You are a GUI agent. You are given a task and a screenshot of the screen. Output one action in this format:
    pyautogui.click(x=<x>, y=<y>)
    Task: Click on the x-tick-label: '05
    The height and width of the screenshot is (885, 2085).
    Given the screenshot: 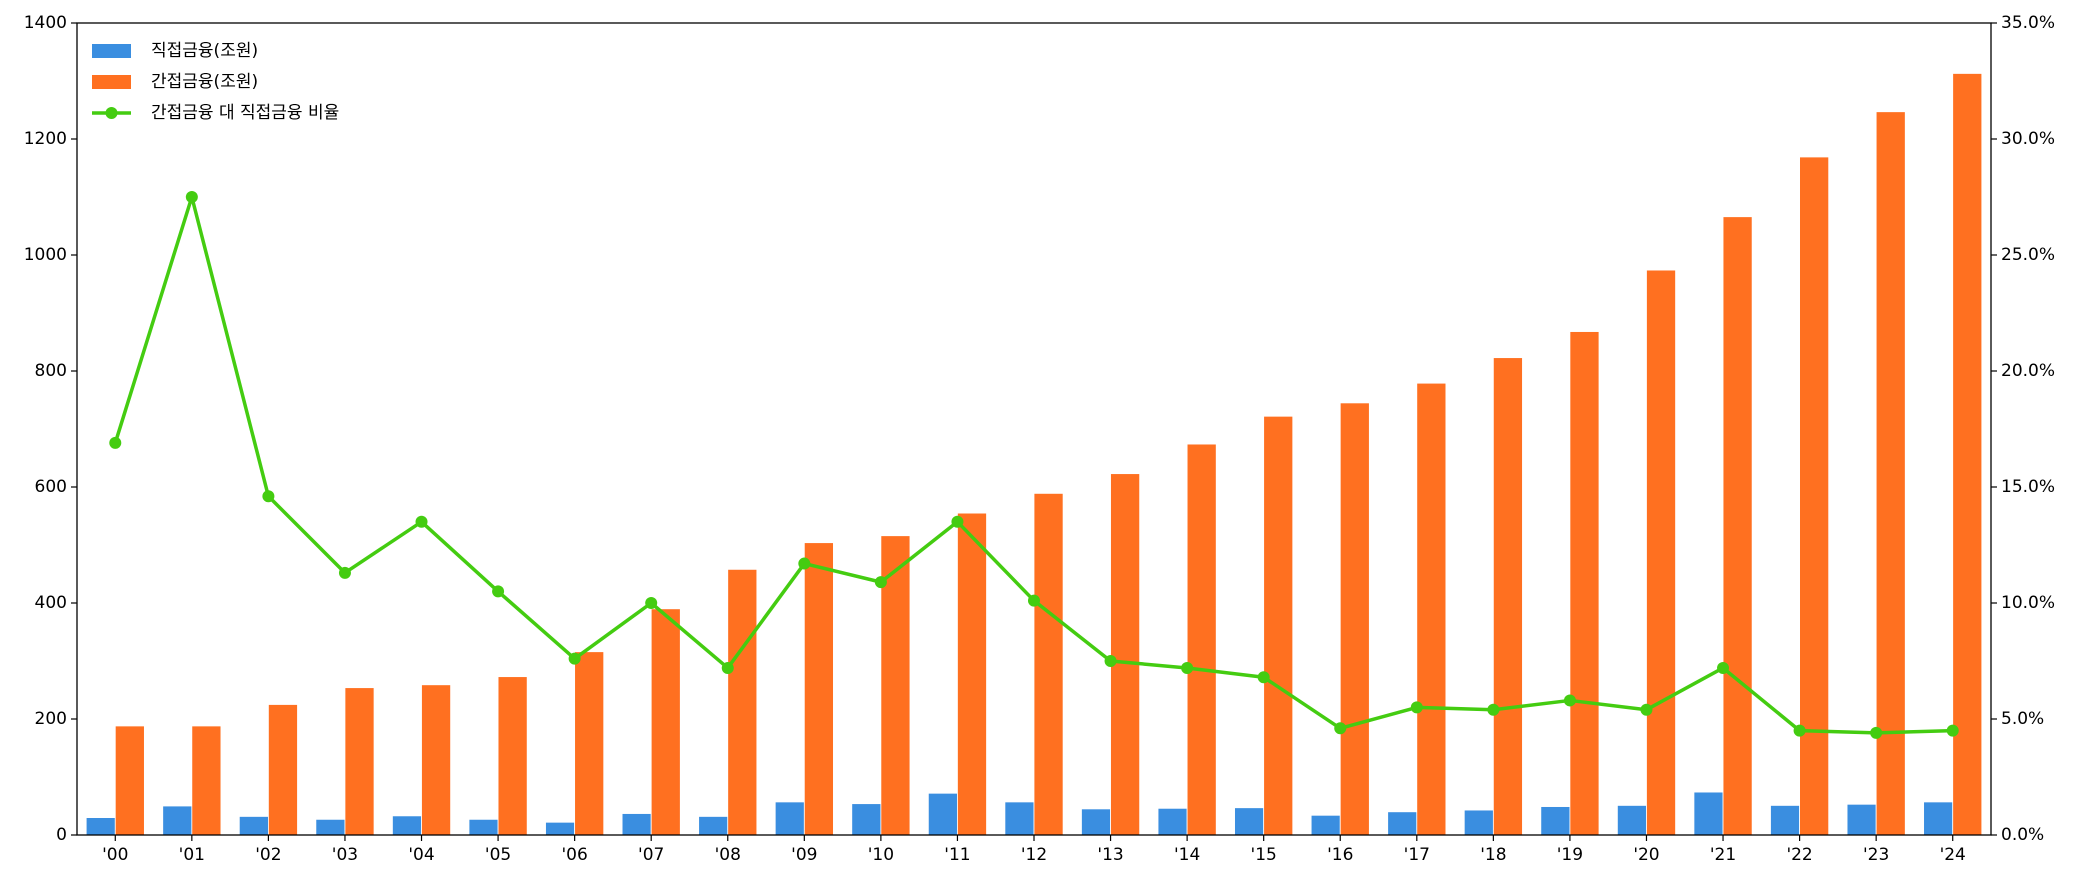 What is the action you would take?
    pyautogui.click(x=498, y=855)
    